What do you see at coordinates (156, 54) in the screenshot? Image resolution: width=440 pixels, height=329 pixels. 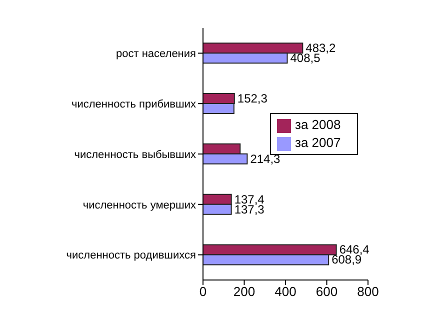 I see `y-tick-label: рост населения` at bounding box center [156, 54].